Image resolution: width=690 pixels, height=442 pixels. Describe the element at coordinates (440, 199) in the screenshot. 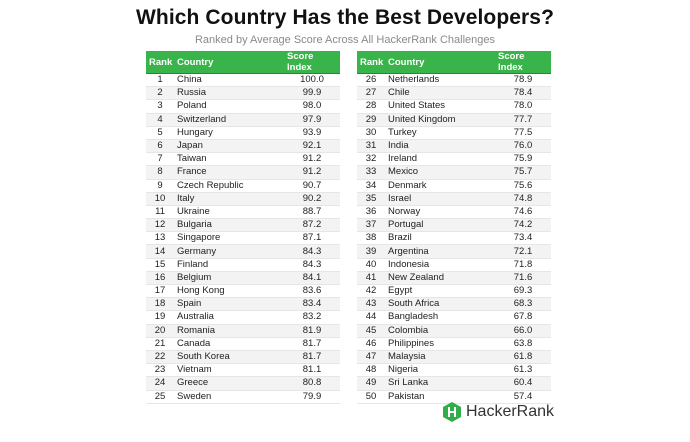

I see `country-cell: Israel` at that location.